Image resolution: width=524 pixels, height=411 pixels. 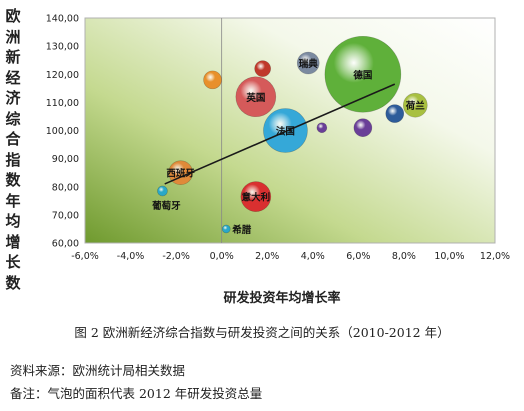 I want to click on y-axis-label: 欧洲新经济综合指数年均增长数, so click(x=13, y=149).